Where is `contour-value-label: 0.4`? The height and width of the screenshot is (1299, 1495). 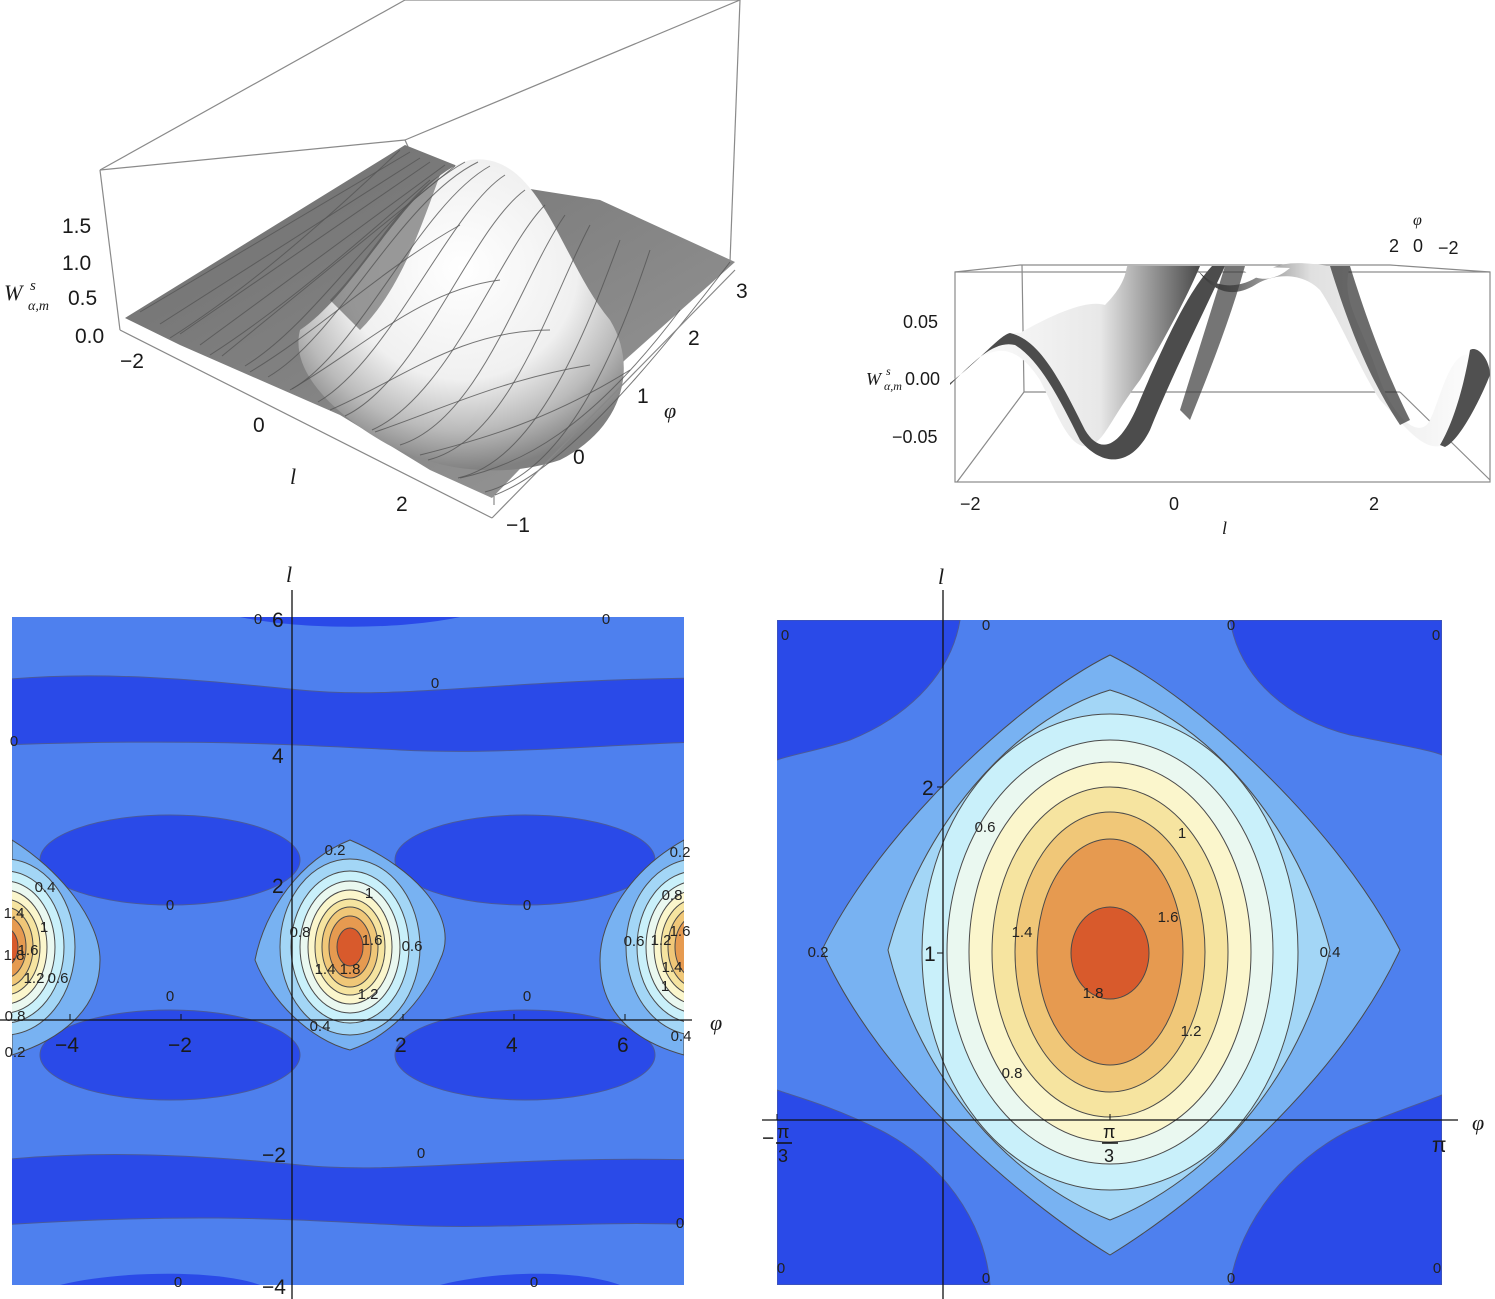
contour-value-label: 0.4 is located at coordinates (1330, 952).